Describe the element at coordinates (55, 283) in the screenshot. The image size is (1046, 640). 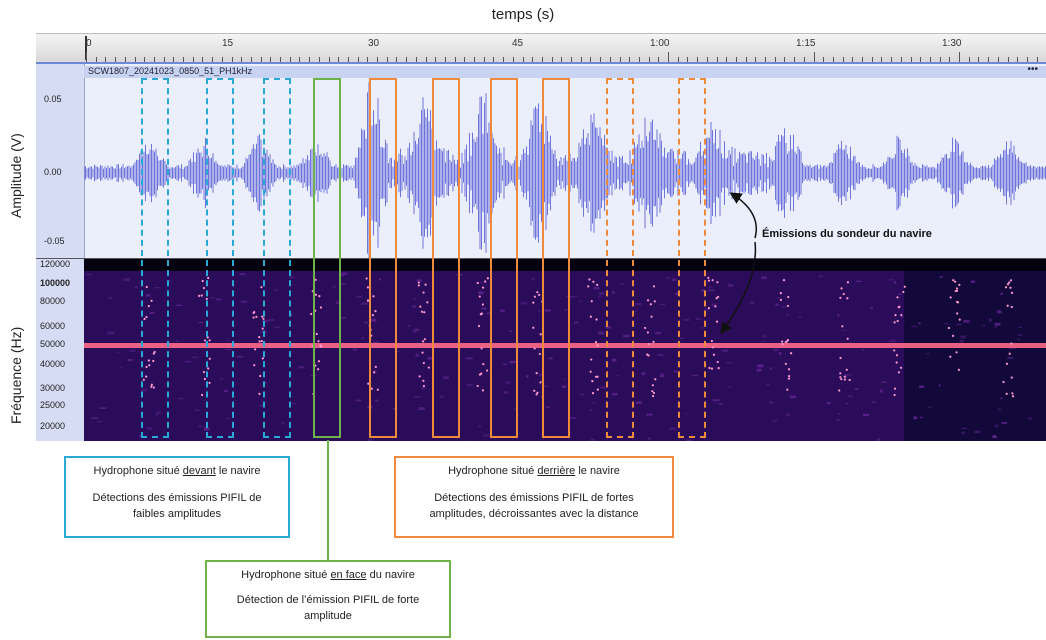
I see `frequency-tick: 100000` at that location.